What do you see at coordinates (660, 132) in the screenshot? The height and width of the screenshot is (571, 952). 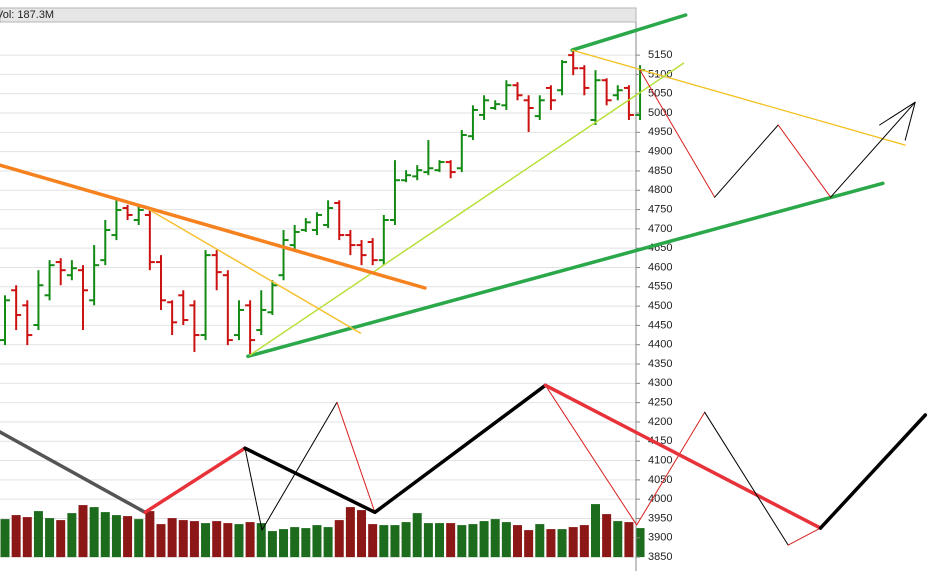 I see `y-tick-label: 4950` at bounding box center [660, 132].